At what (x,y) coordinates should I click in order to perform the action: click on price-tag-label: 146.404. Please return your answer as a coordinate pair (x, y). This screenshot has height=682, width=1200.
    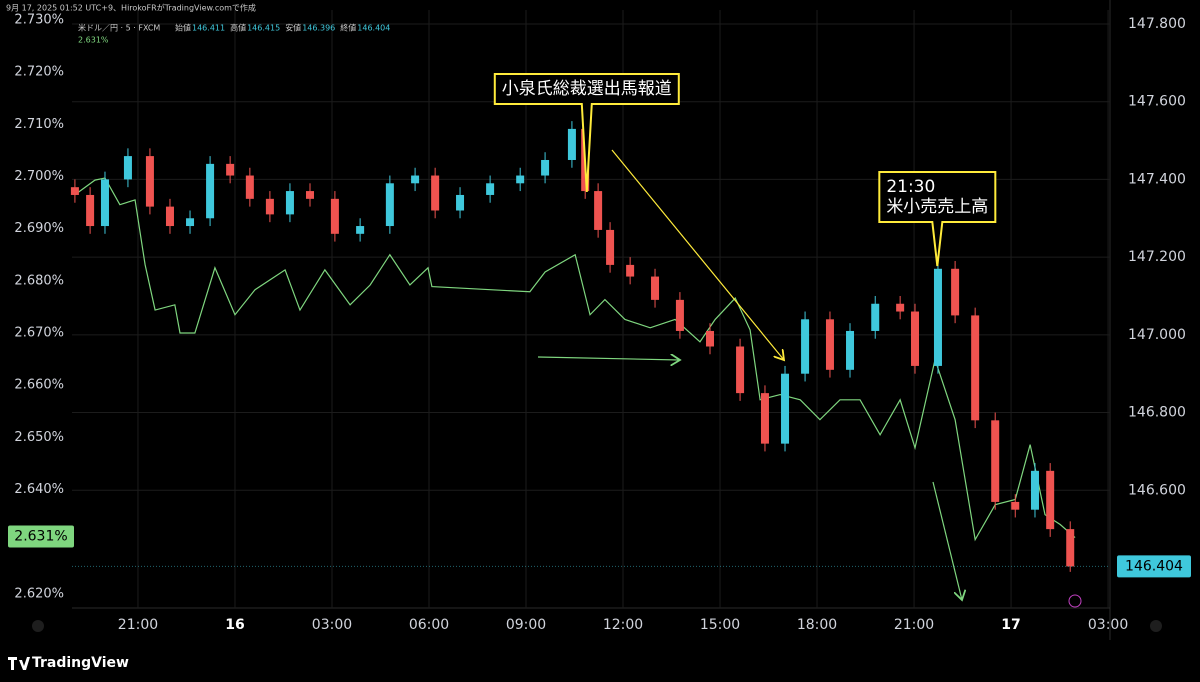
    Looking at the image, I should click on (1154, 566).